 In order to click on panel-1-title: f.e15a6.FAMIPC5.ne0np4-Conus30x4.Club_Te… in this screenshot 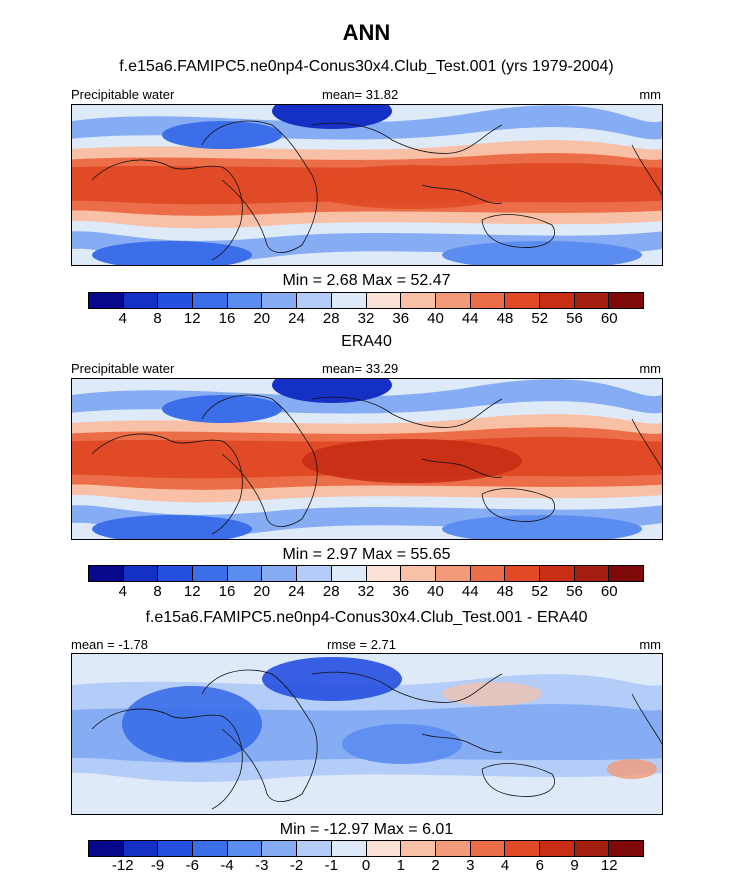, I will do `click(366, 66)`.